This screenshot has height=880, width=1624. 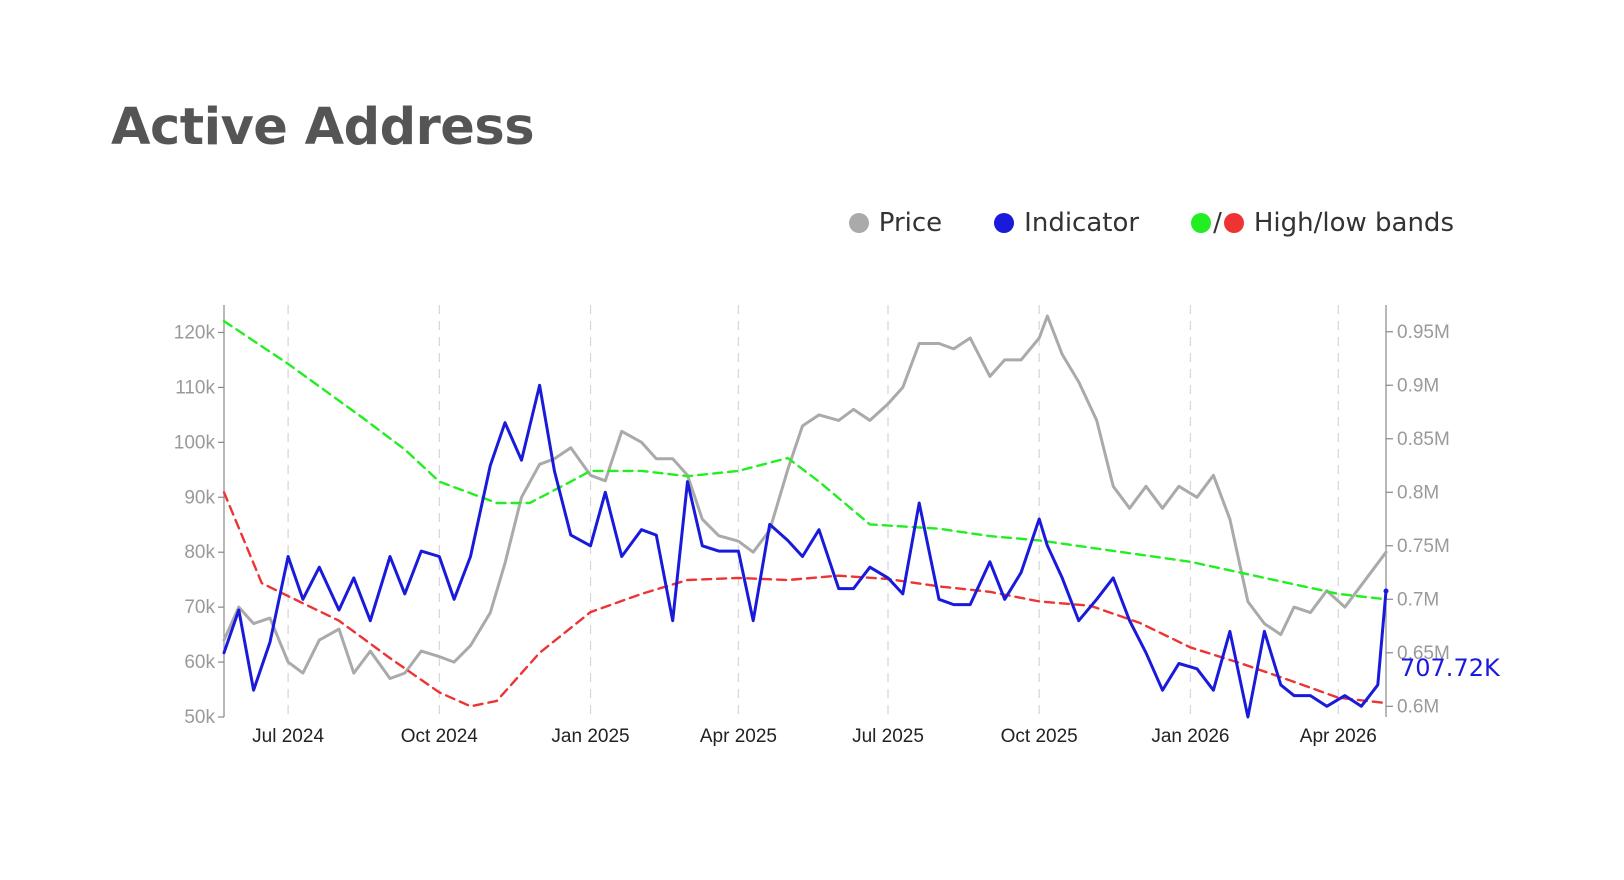 I want to click on y-left-tick-label: 100k, so click(x=195, y=442).